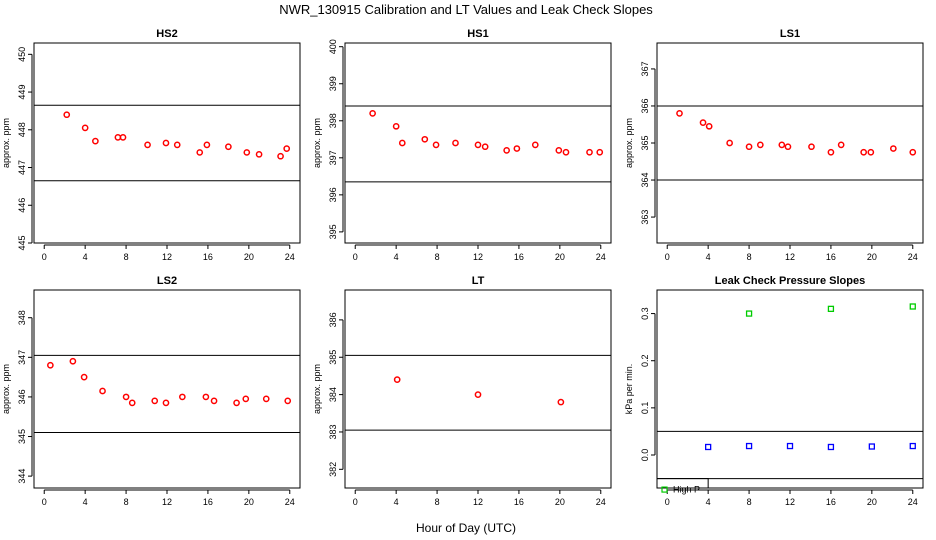  Describe the element at coordinates (22, 167) in the screenshot. I see `y-tick-label: 447` at that location.